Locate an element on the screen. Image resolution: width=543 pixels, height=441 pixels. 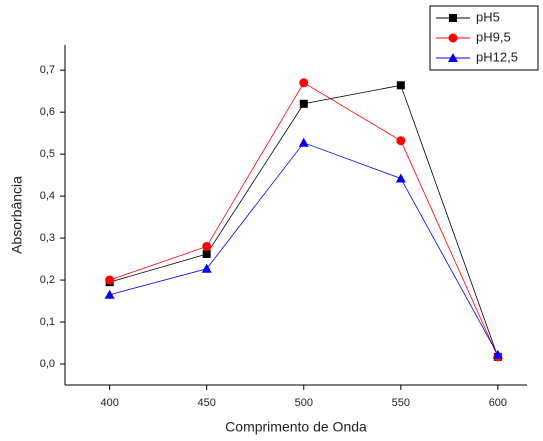
y-tick-label: 0,4 is located at coordinates (47, 196).